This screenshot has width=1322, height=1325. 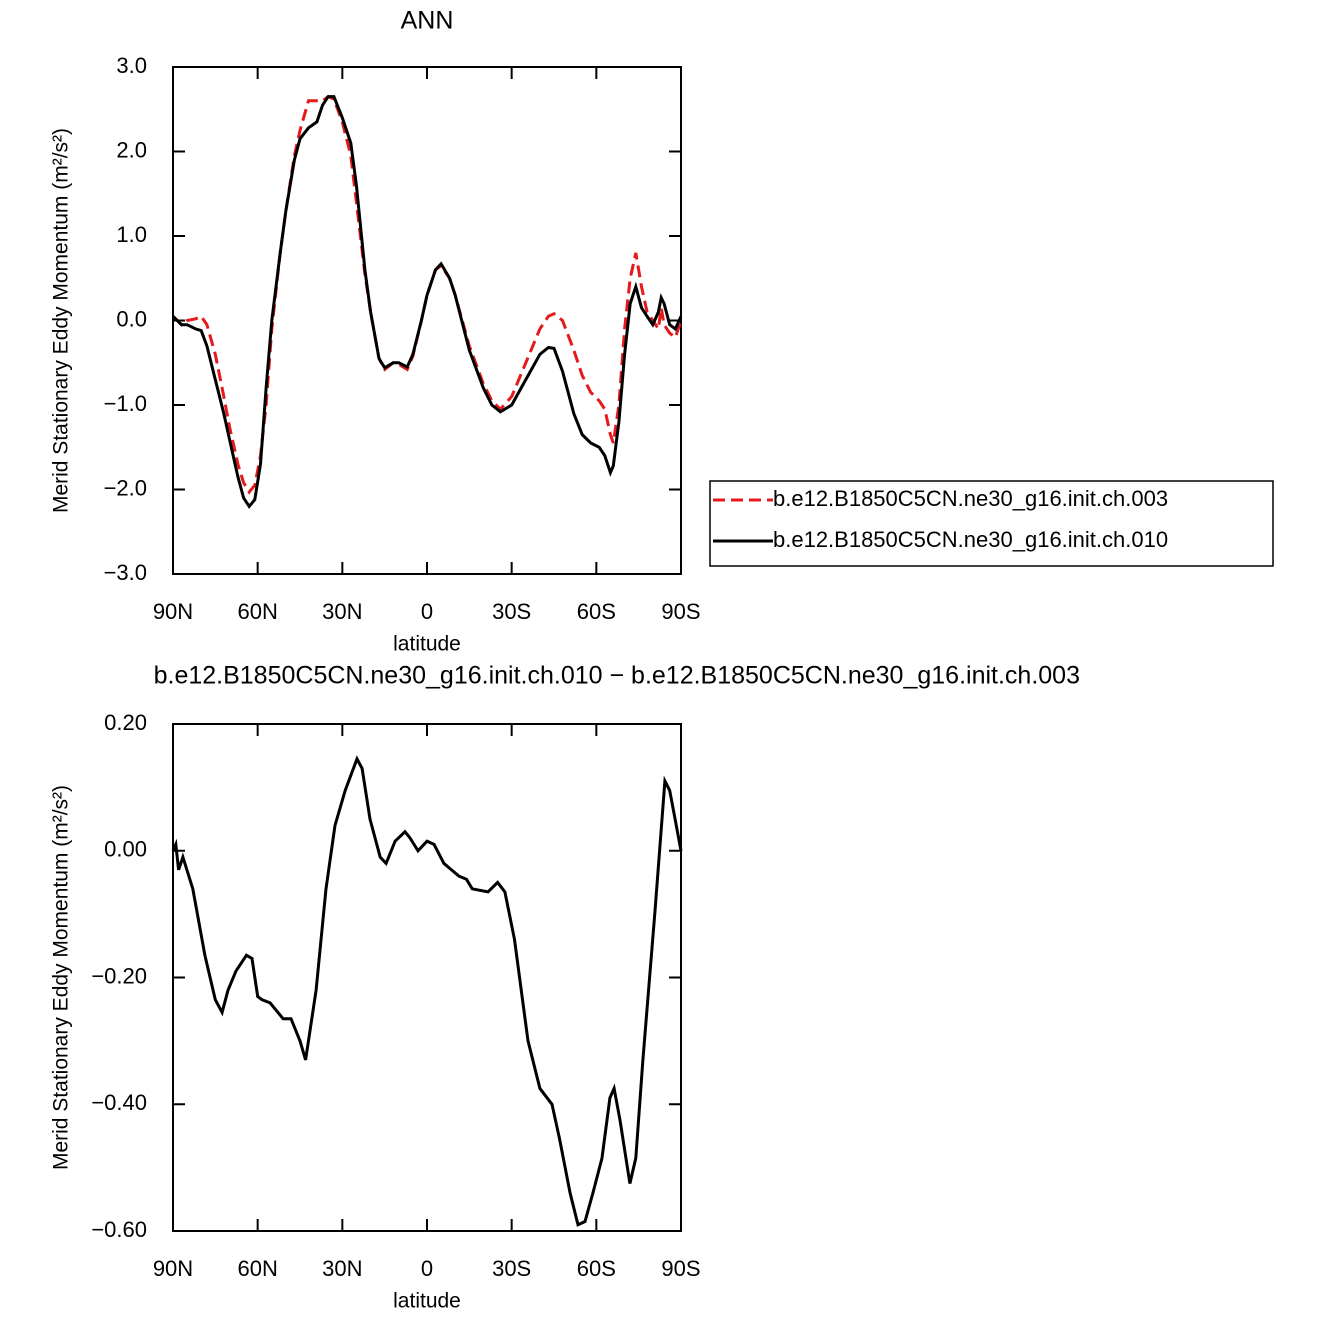 I want to click on legend-box, so click(x=991, y=523).